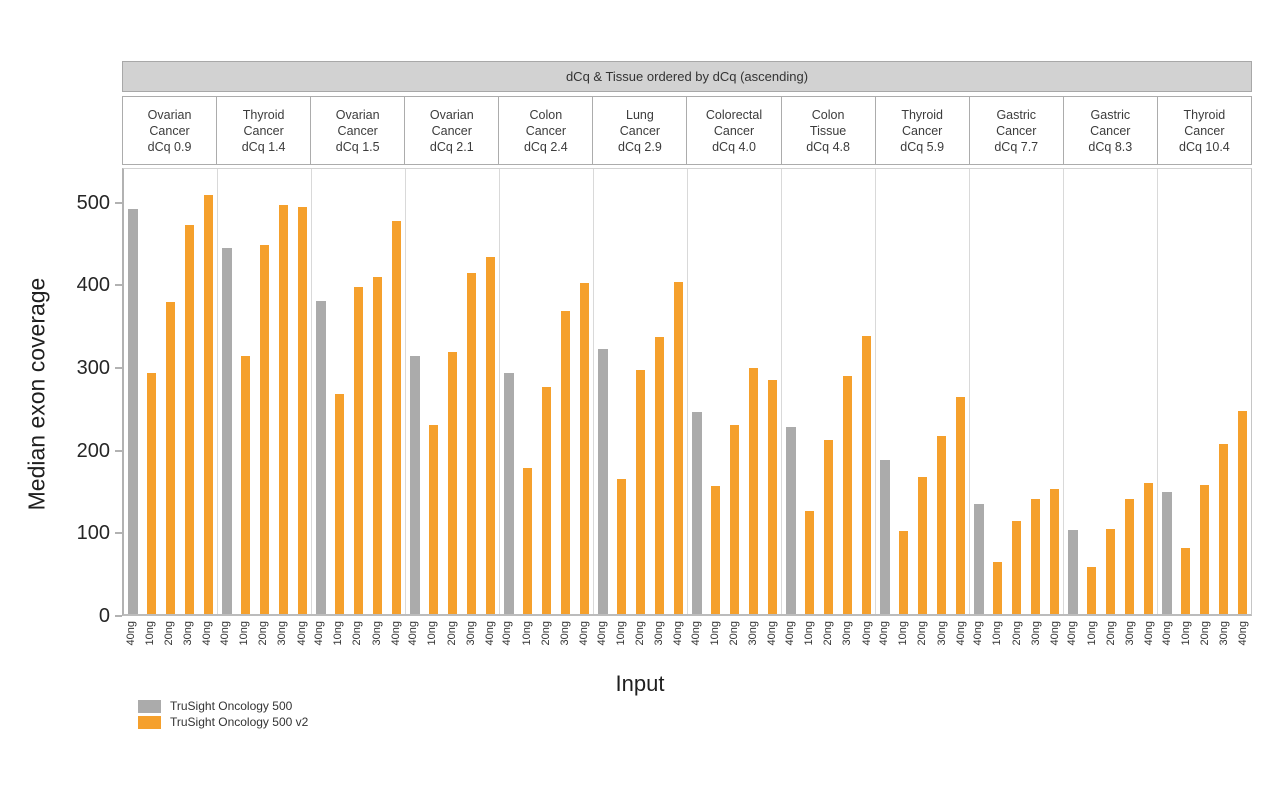  I want to click on facet-label-cell: Thyroid Cancer dCq 10.4, so click(1204, 130).